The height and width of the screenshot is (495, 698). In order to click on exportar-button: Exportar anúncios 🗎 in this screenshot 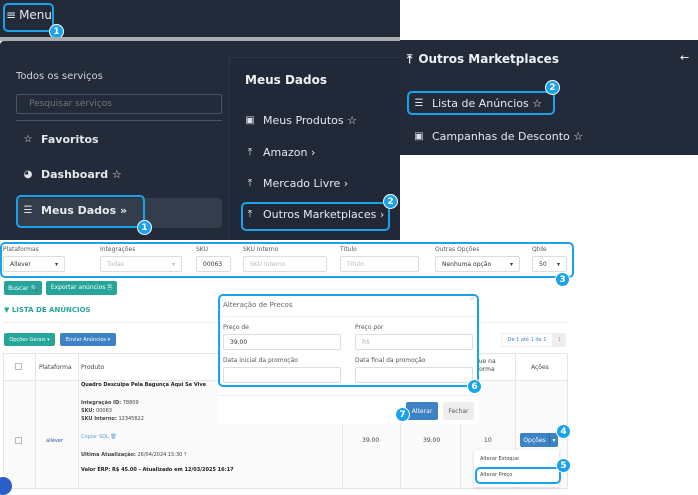, I will do `click(81, 288)`.